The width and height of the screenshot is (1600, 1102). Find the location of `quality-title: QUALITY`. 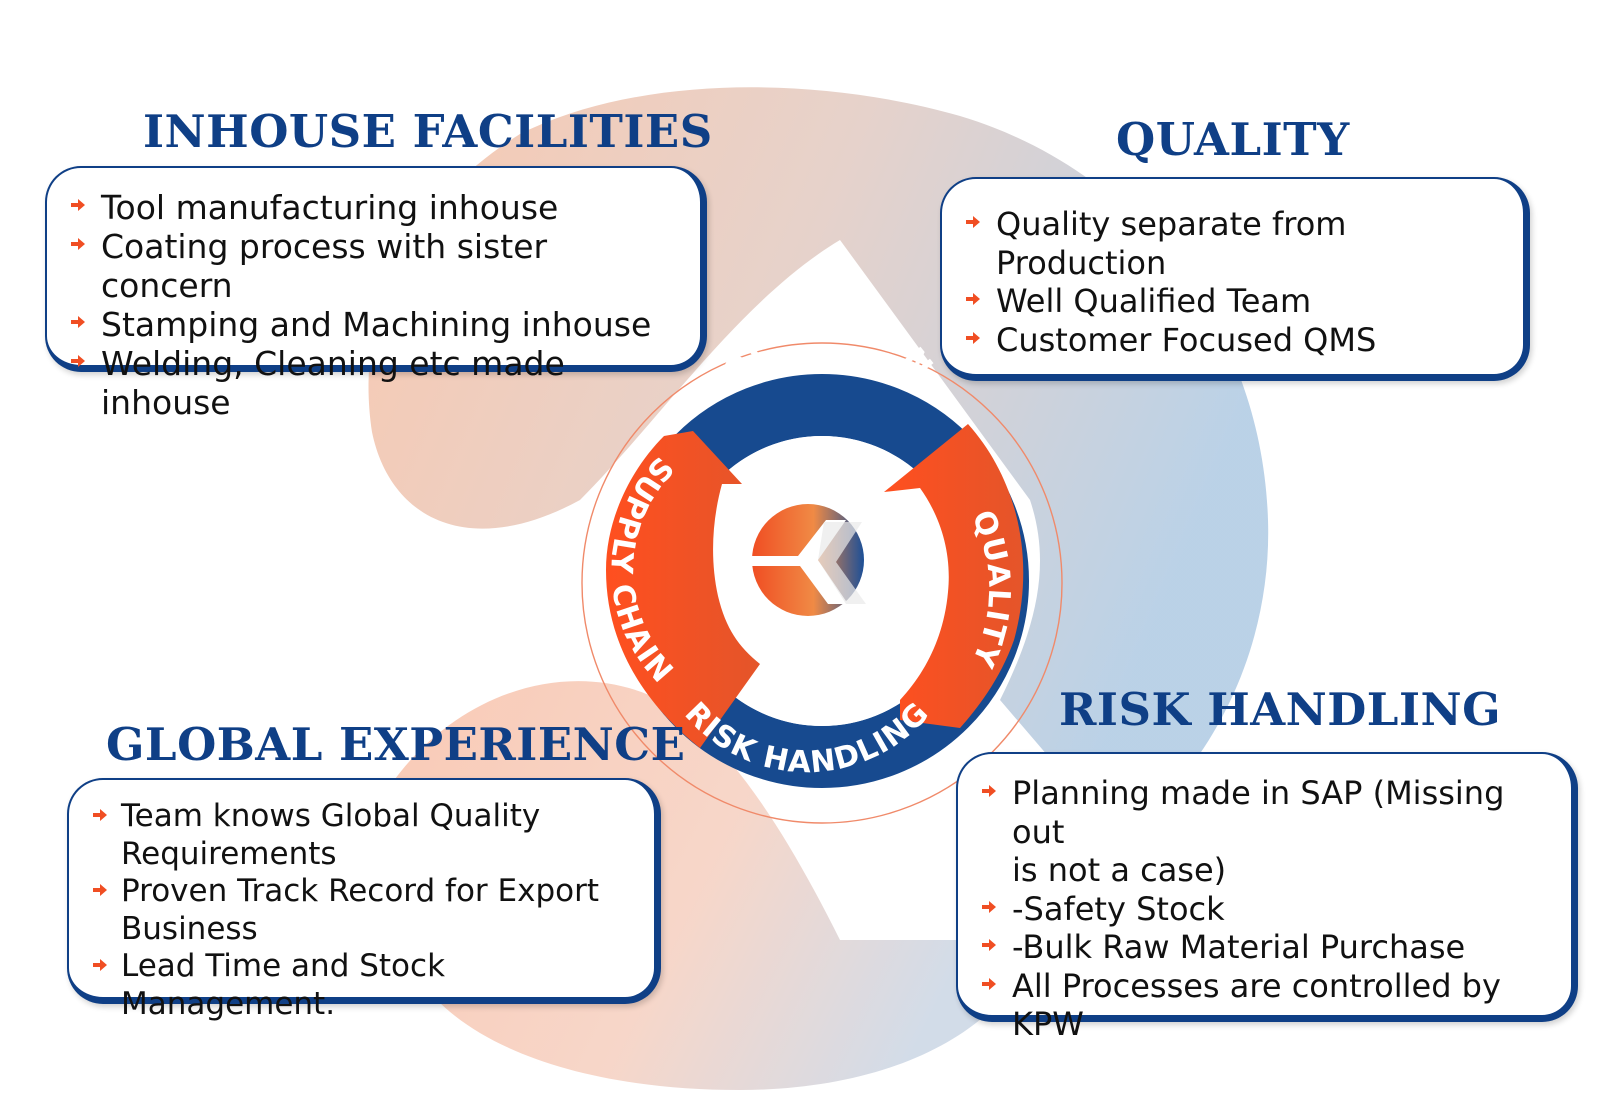

quality-title: QUALITY is located at coordinates (1233, 139).